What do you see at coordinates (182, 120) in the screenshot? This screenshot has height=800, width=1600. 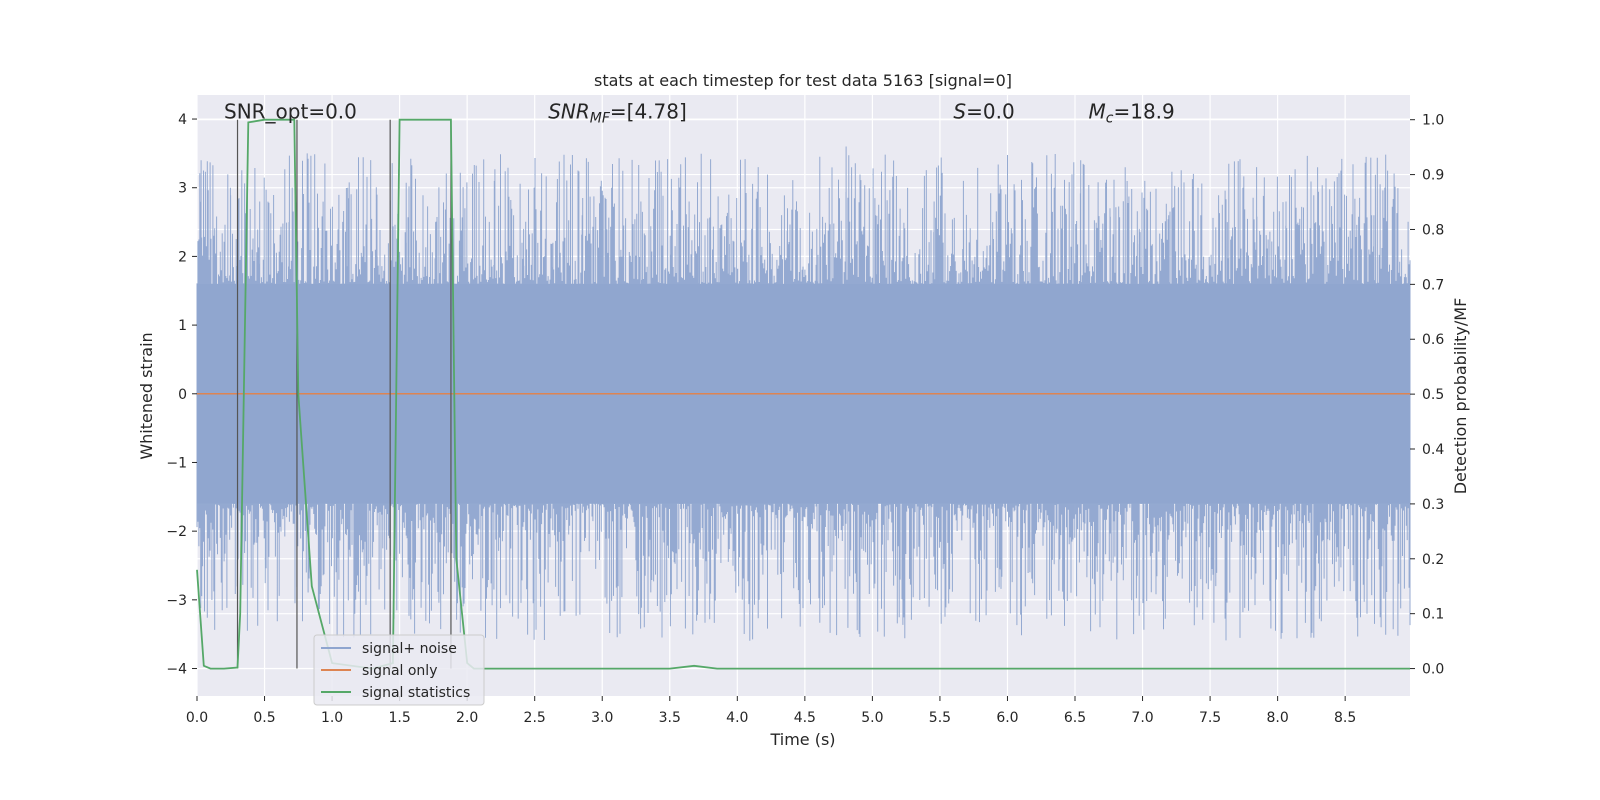 I see `y-left-tick-label: 4` at bounding box center [182, 120].